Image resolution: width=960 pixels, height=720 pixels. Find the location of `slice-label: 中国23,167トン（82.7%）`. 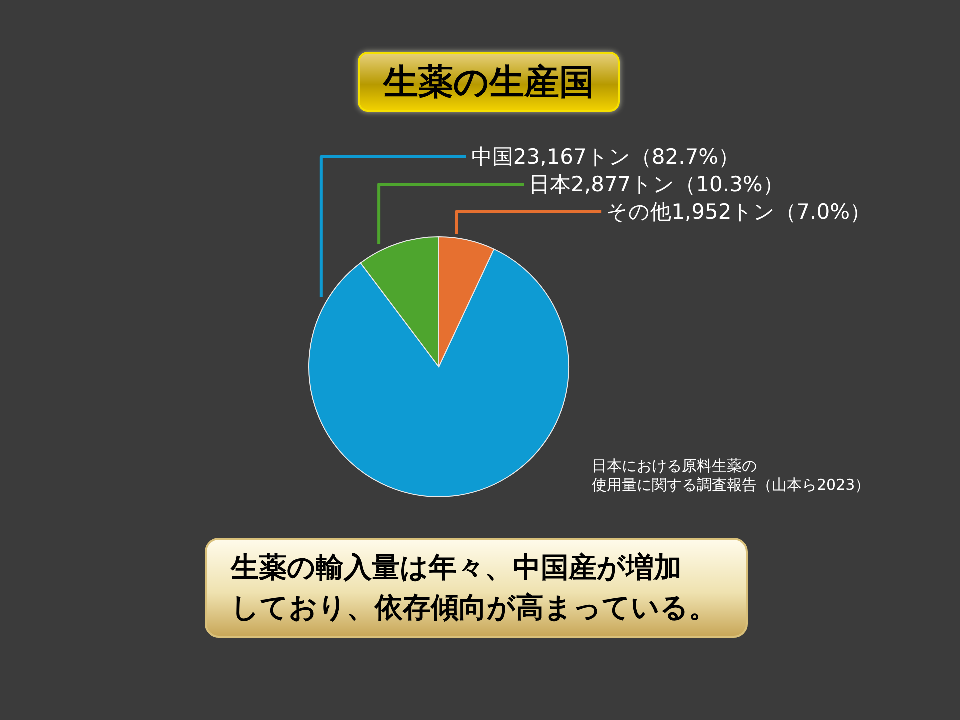

slice-label: 中国23,167トン（82.7%） is located at coordinates (605, 157).